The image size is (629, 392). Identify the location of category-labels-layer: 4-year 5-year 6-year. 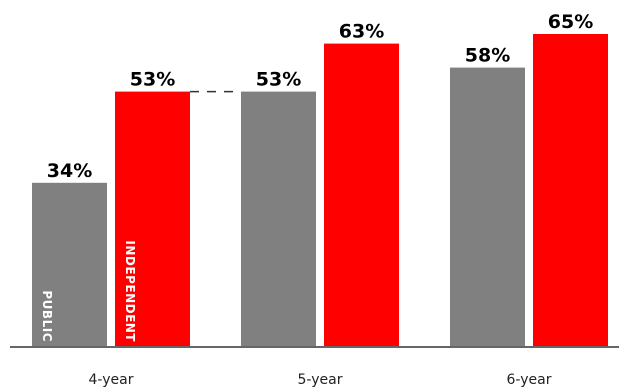
(320, 380).